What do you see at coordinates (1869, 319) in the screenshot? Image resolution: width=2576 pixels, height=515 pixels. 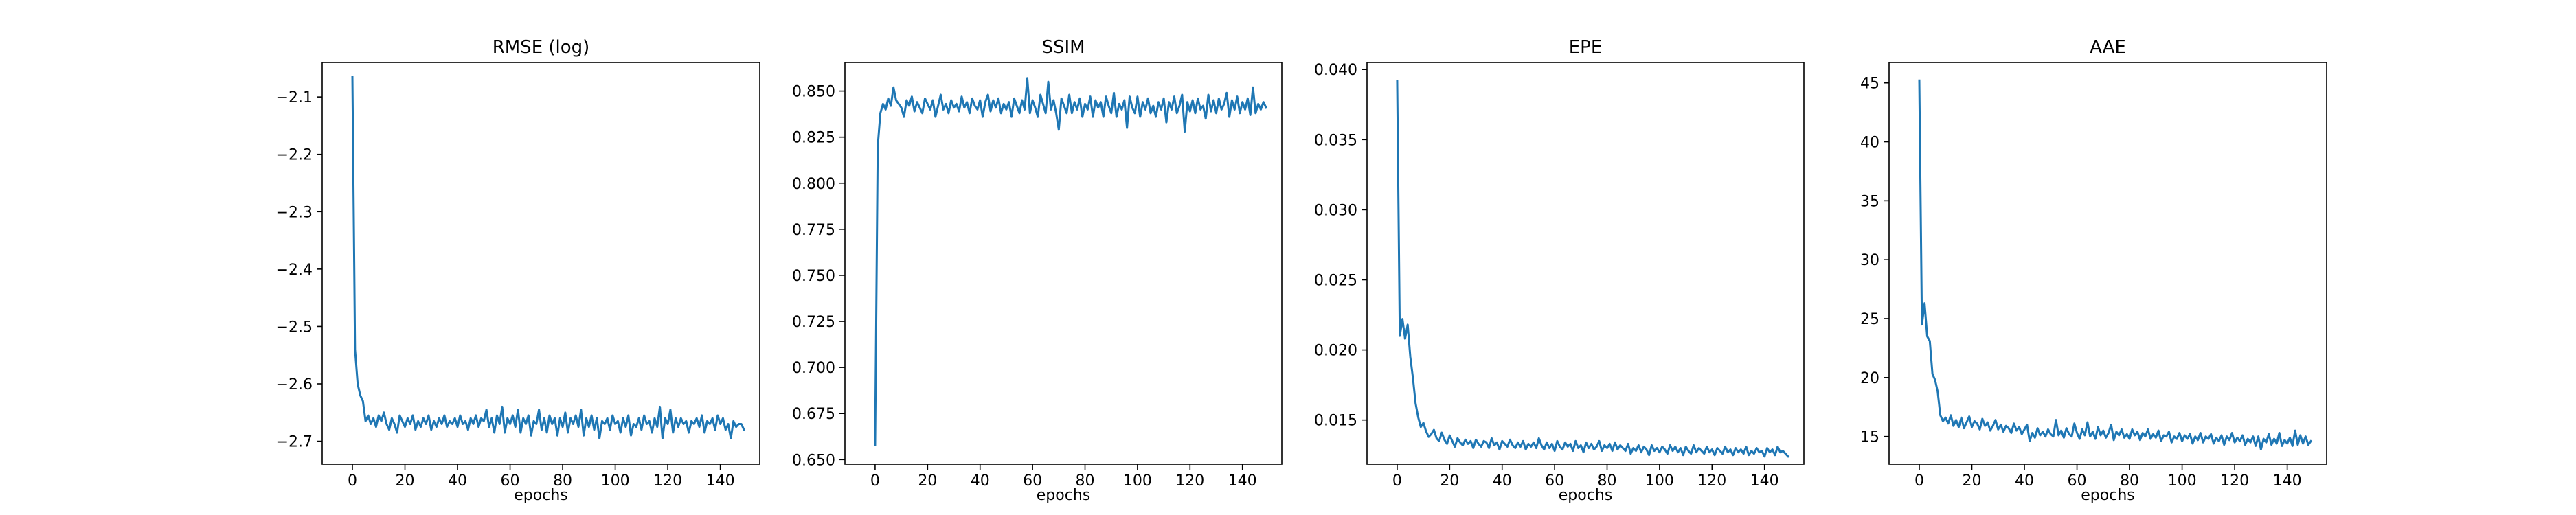 I see `panel-3-ytick-label: 25` at bounding box center [1869, 319].